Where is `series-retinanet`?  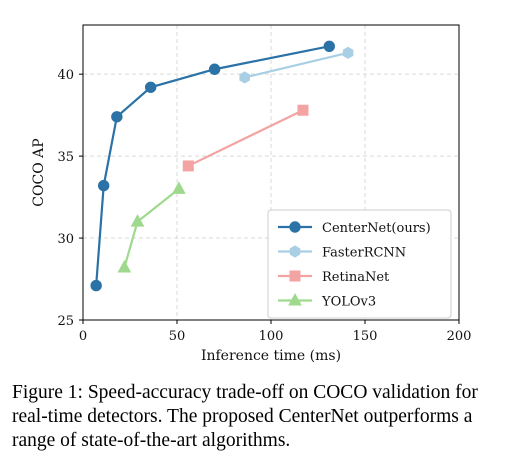
series-retinanet is located at coordinates (245, 138).